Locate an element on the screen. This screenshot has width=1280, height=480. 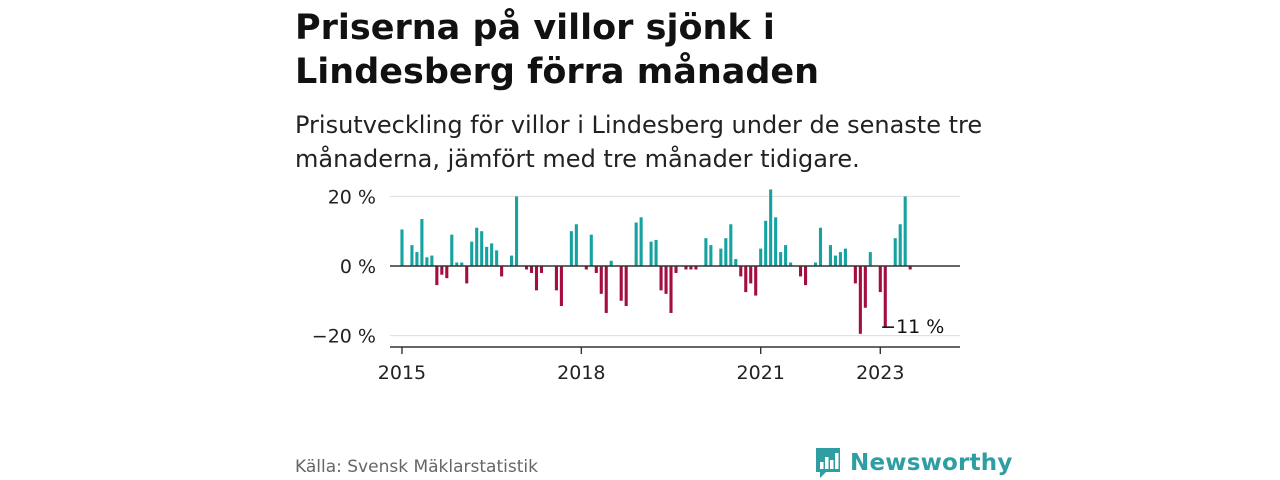
gridlines is located at coordinates (675, 266).